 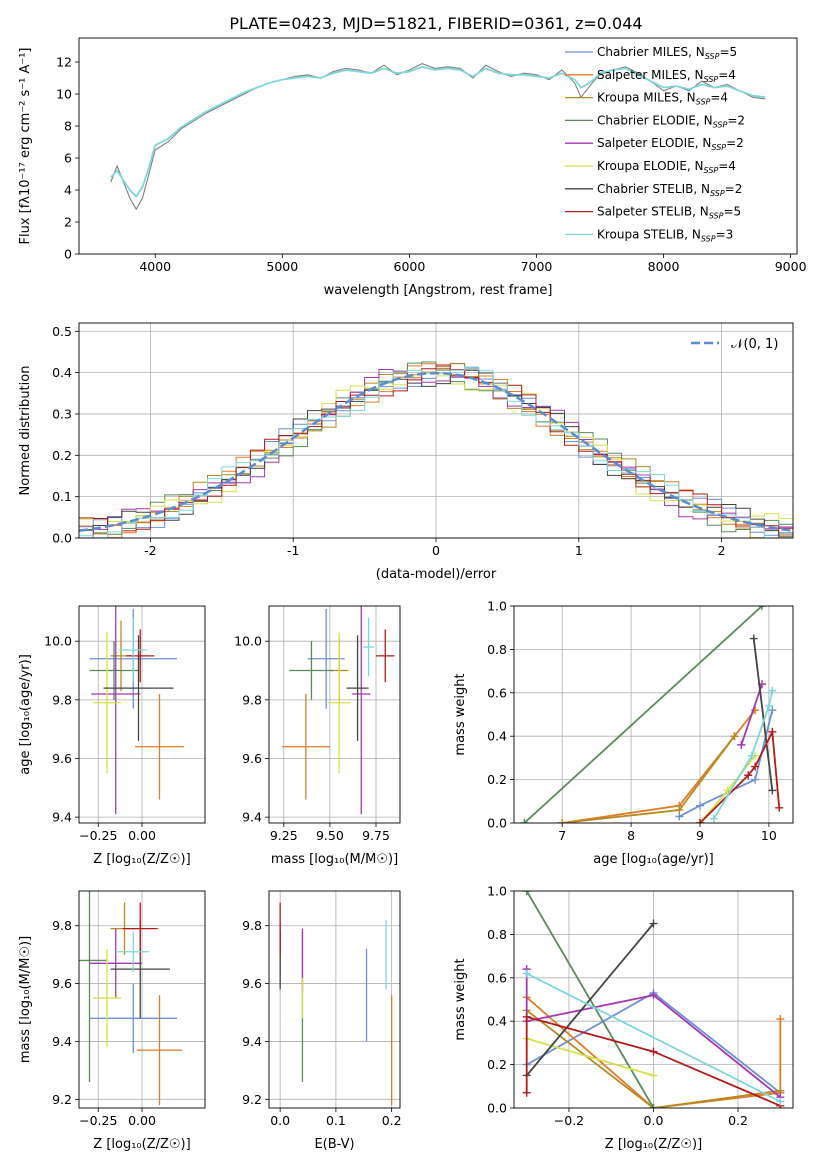 I want to click on weight_vs_age-x-tick-label: 9, so click(x=700, y=835).